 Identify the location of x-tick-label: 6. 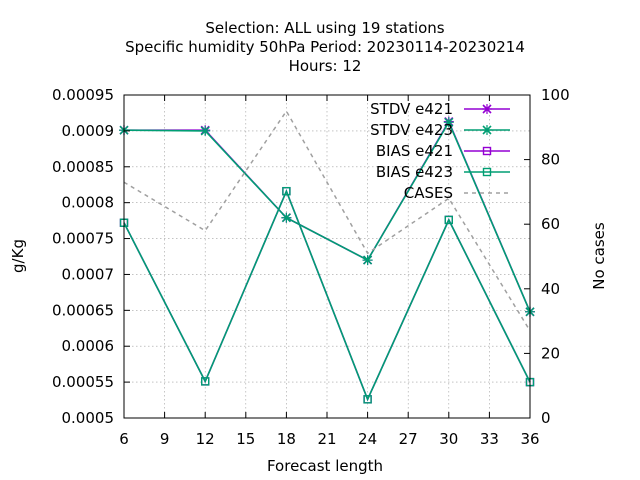
(124, 439).